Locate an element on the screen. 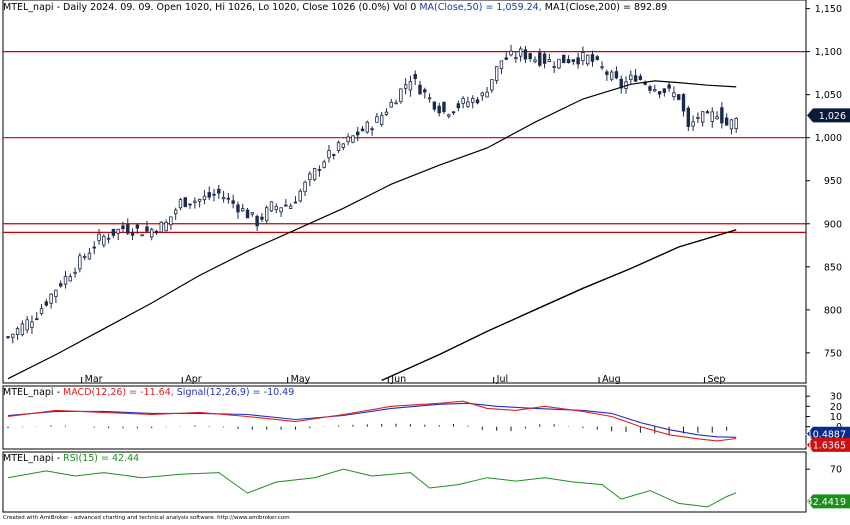  month-label: Jul is located at coordinates (502, 379).